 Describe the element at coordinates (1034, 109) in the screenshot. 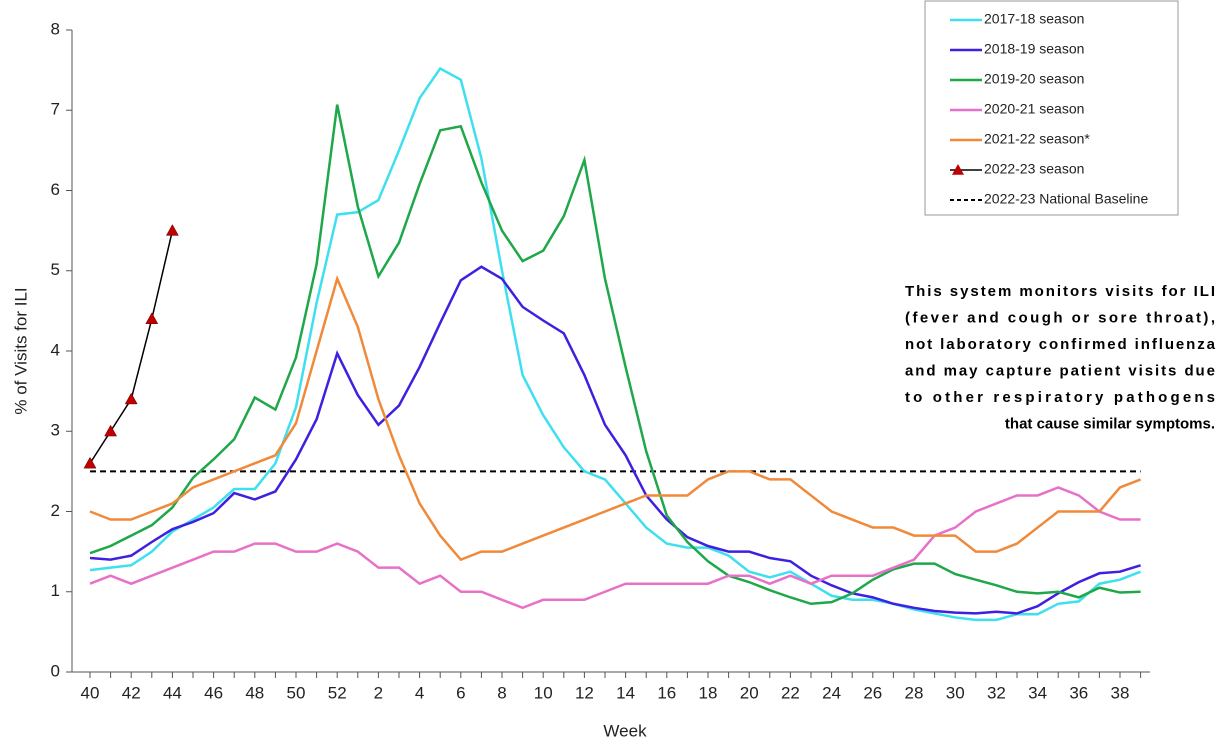

I see `legend-label: 2020-21 season` at that location.